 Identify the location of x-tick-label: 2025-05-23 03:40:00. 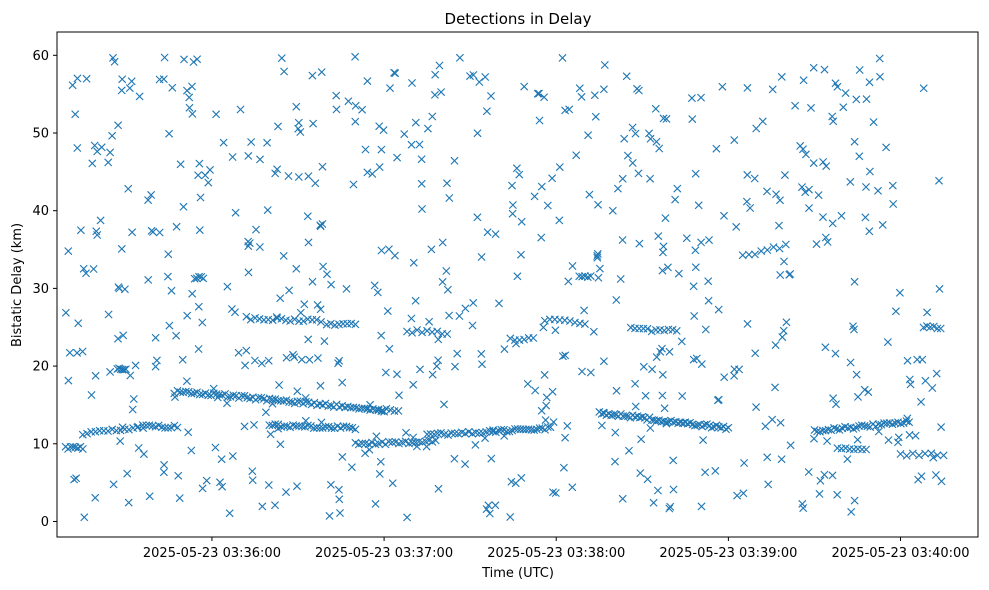
(900, 553).